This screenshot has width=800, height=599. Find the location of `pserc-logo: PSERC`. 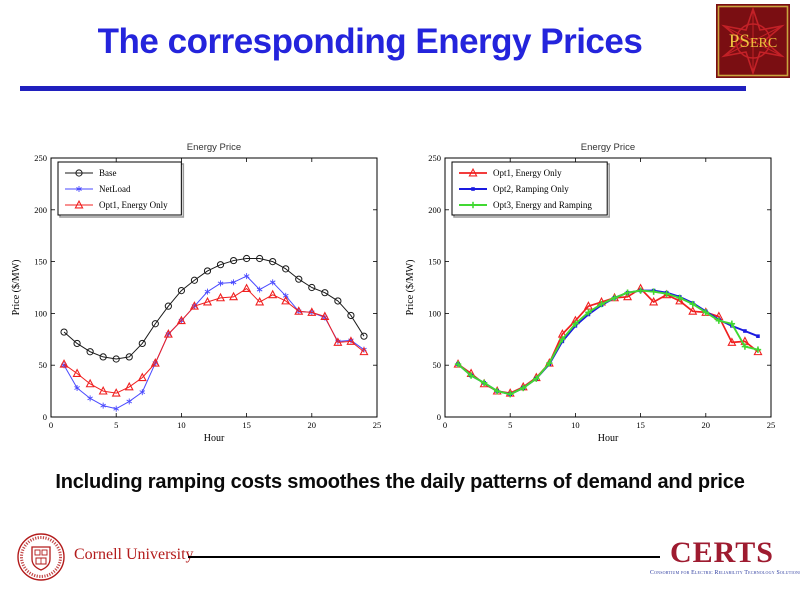

pserc-logo: PSERC is located at coordinates (753, 41).